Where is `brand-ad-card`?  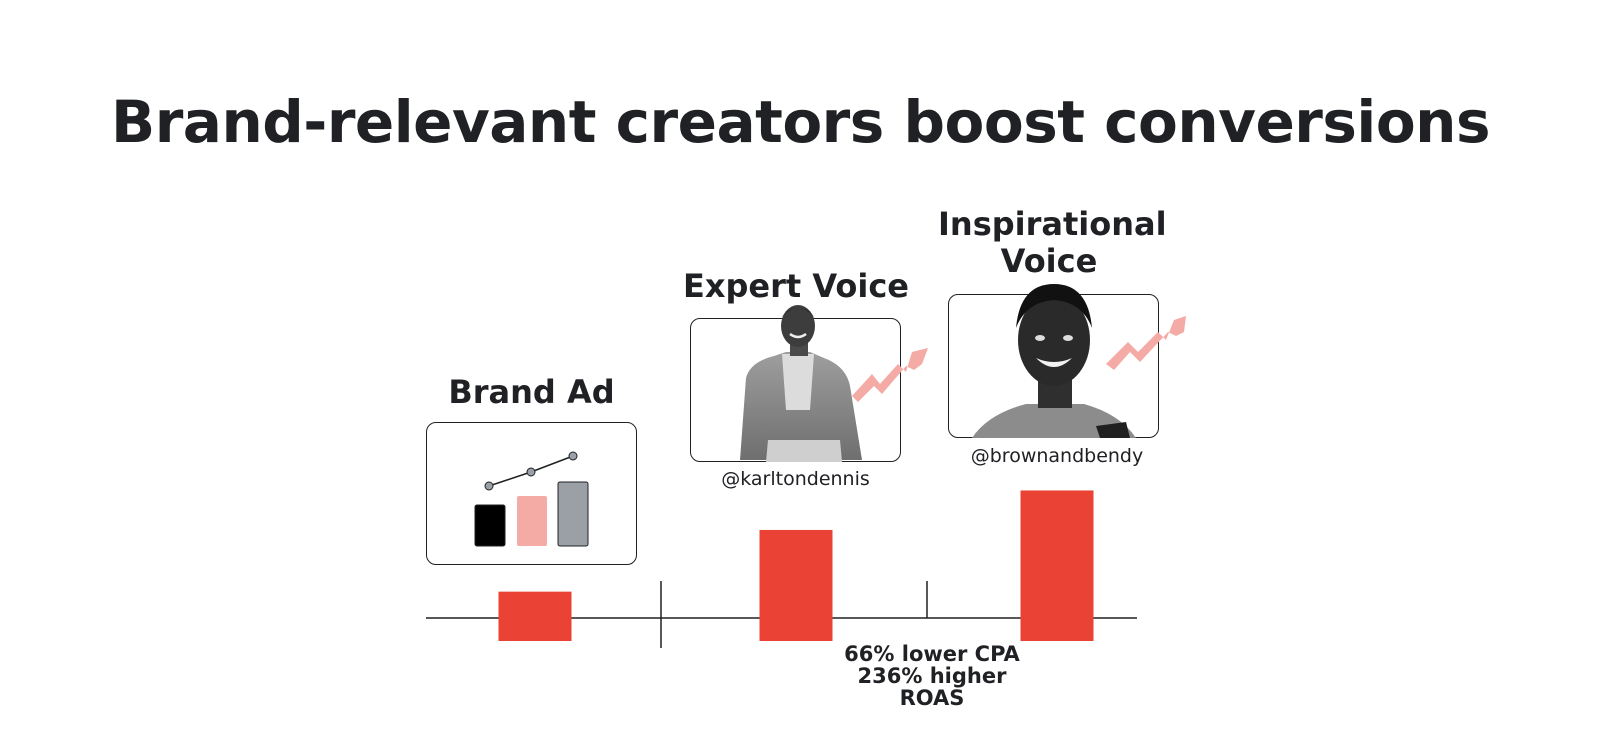 brand-ad-card is located at coordinates (531, 493).